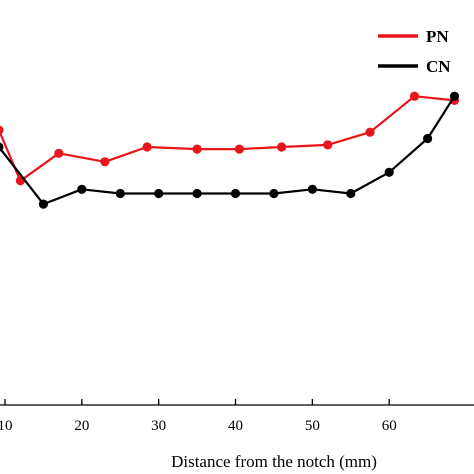 The height and width of the screenshot is (474, 474). I want to click on x-tick-label: 10, so click(6, 426).